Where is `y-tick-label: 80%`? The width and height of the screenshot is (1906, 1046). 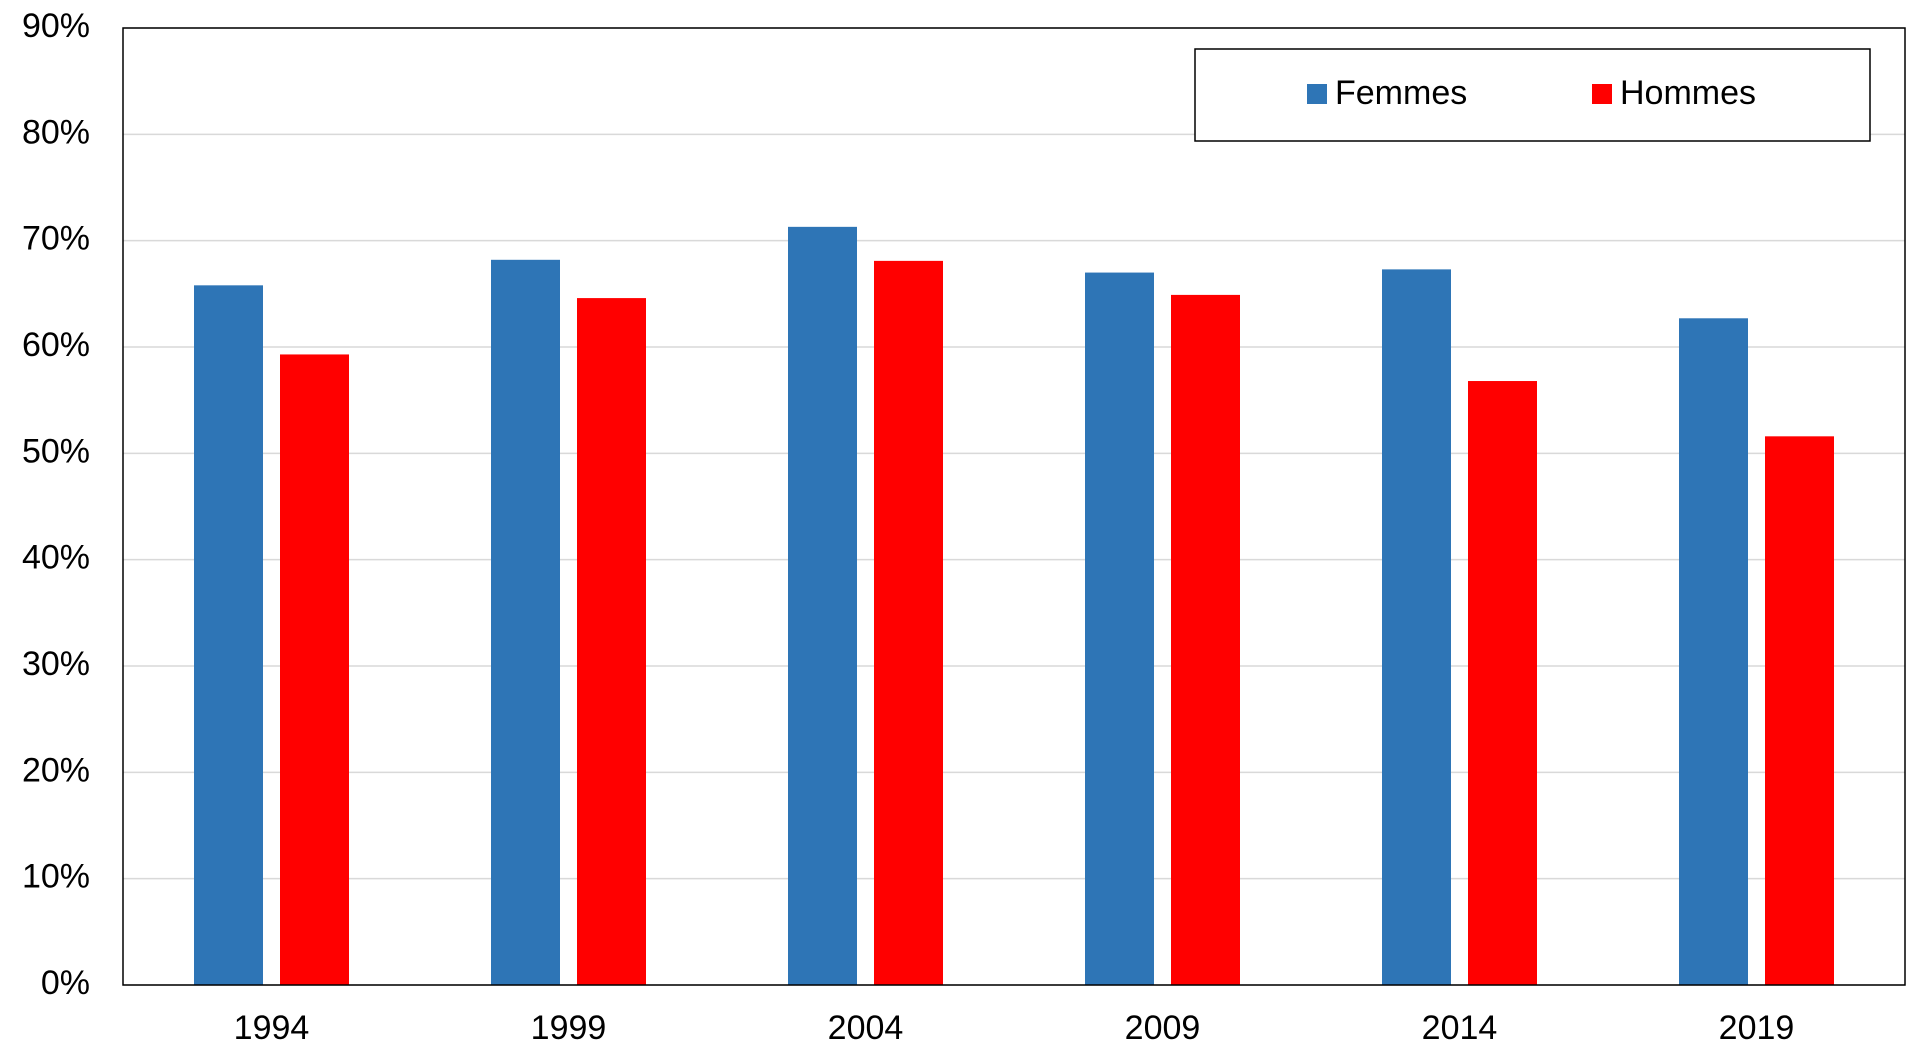 y-tick-label: 80% is located at coordinates (56, 132).